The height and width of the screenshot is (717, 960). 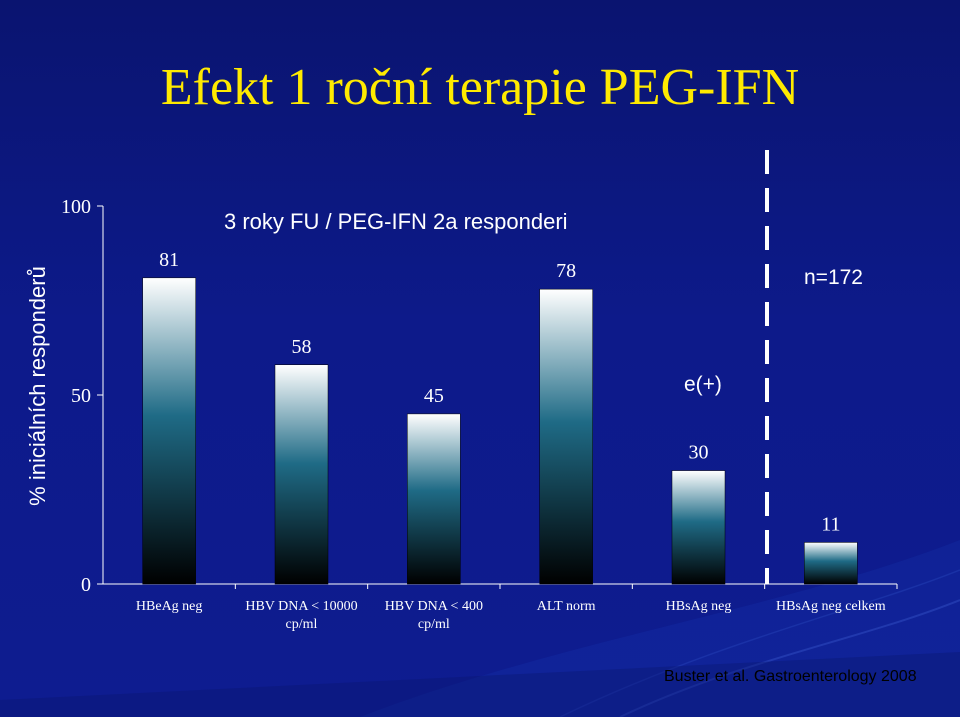 What do you see at coordinates (480, 87) in the screenshot?
I see `slide-title: Efekt 1 roční terapie PEG-IFN` at bounding box center [480, 87].